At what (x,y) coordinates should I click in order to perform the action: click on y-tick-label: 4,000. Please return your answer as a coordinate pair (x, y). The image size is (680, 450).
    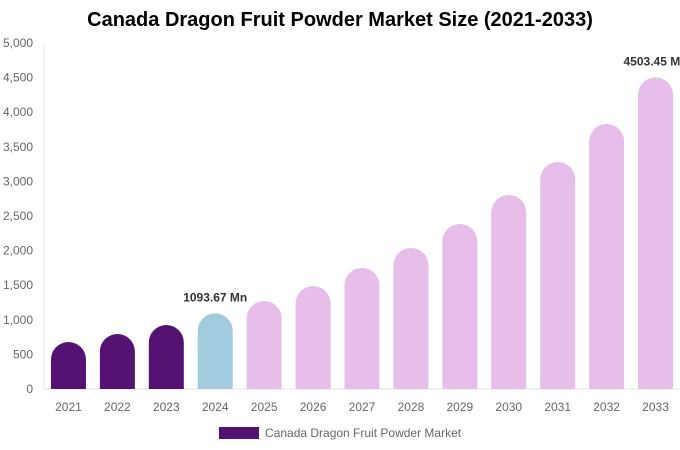
    Looking at the image, I should click on (18, 112).